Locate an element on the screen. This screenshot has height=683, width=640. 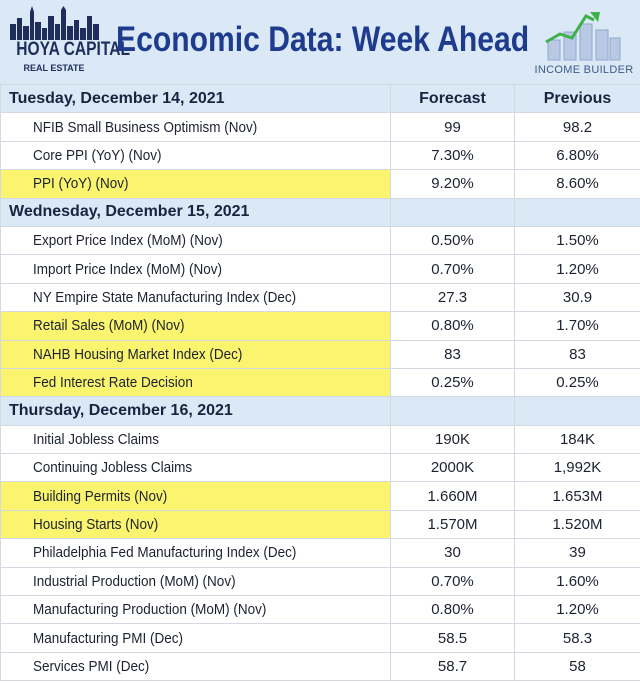
income-builder-label: INCOME BUILDER is located at coordinates (584, 70).